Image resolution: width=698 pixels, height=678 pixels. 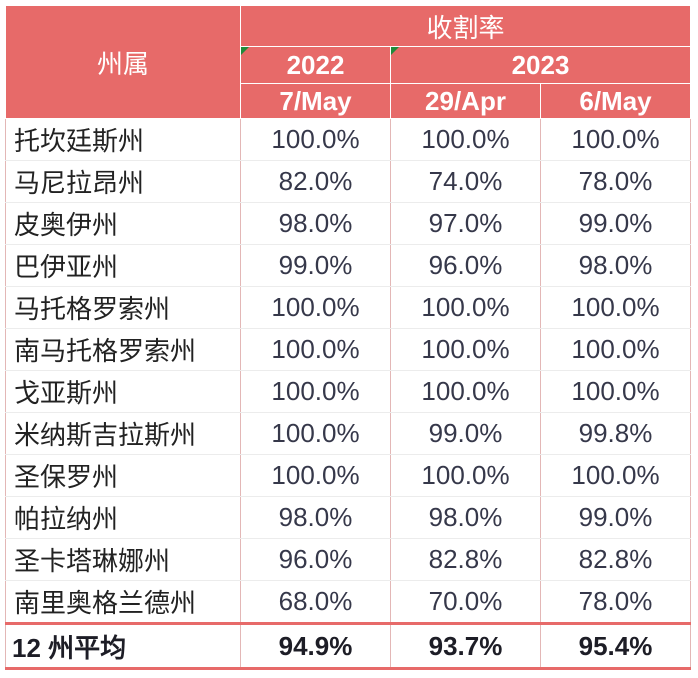 I want to click on region-name: 帕拉纳州, so click(x=123, y=517).